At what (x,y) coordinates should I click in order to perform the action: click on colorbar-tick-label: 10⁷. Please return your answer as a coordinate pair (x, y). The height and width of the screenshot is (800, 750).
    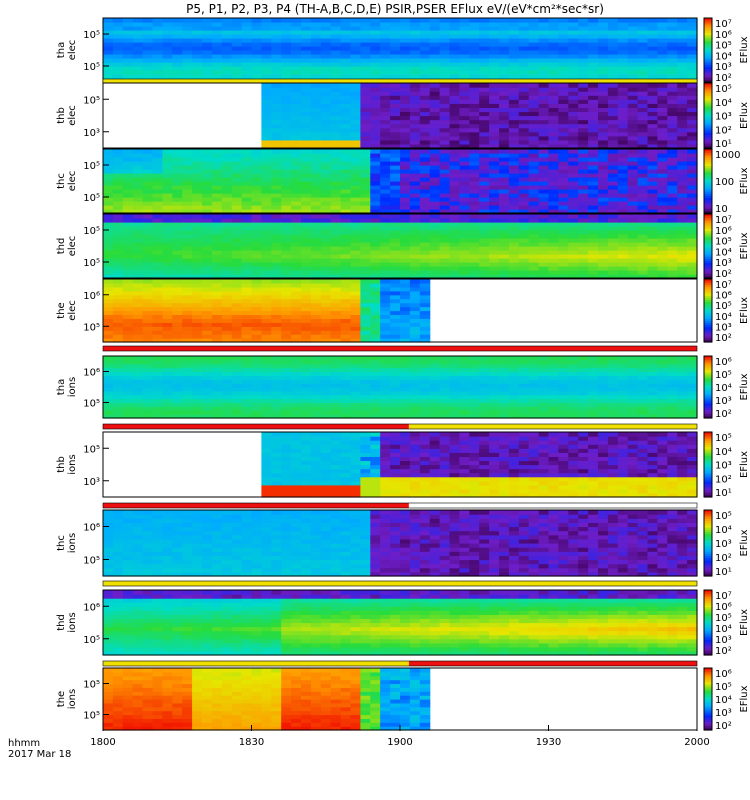
    Looking at the image, I should click on (723, 24).